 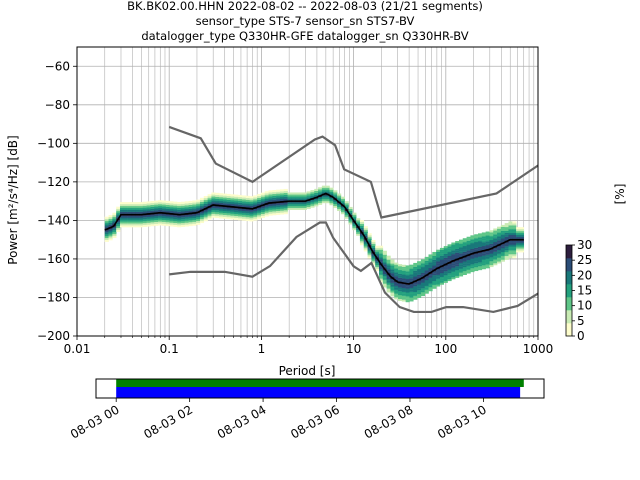 What do you see at coordinates (584, 245) in the screenshot?
I see `colorbar-tick-label: 30` at bounding box center [584, 245].